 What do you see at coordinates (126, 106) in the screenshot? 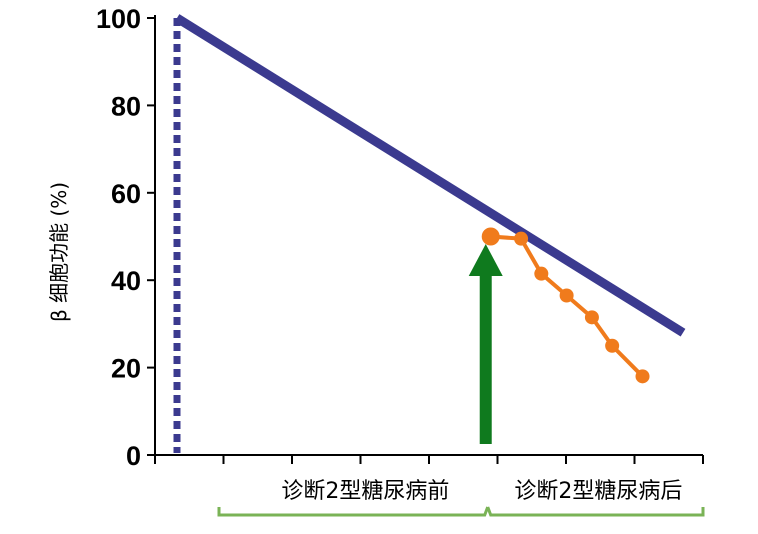
I see `y-tick-label: 80` at bounding box center [126, 106].